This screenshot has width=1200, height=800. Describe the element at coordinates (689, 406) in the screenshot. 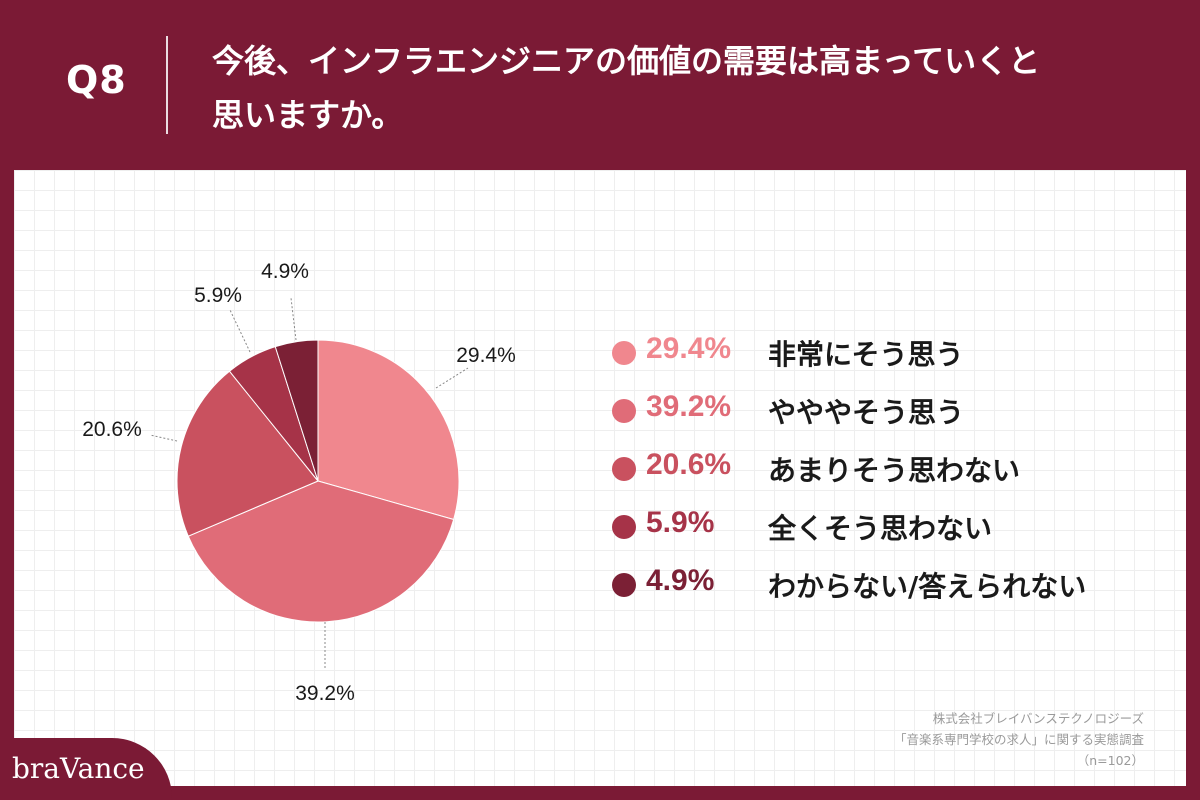

I see `legend-percent: 39.2%` at that location.